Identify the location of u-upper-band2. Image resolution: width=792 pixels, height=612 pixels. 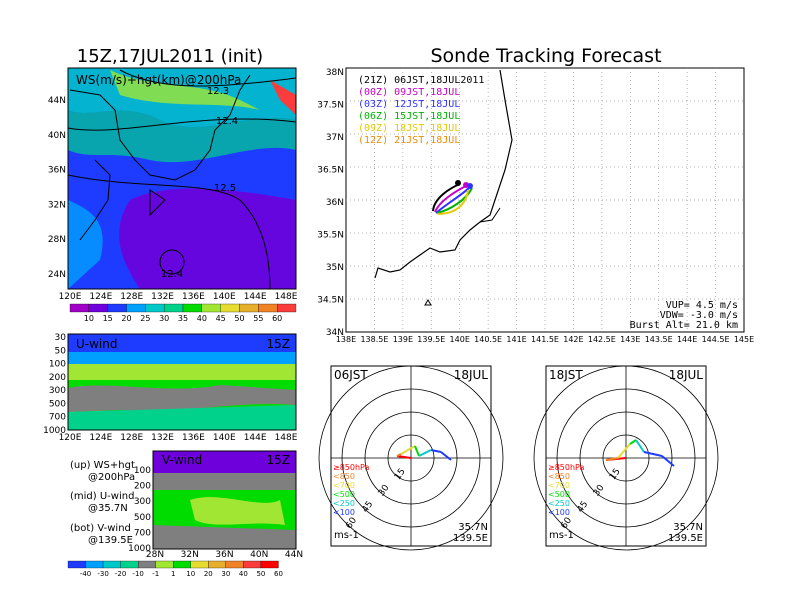
(182, 358).